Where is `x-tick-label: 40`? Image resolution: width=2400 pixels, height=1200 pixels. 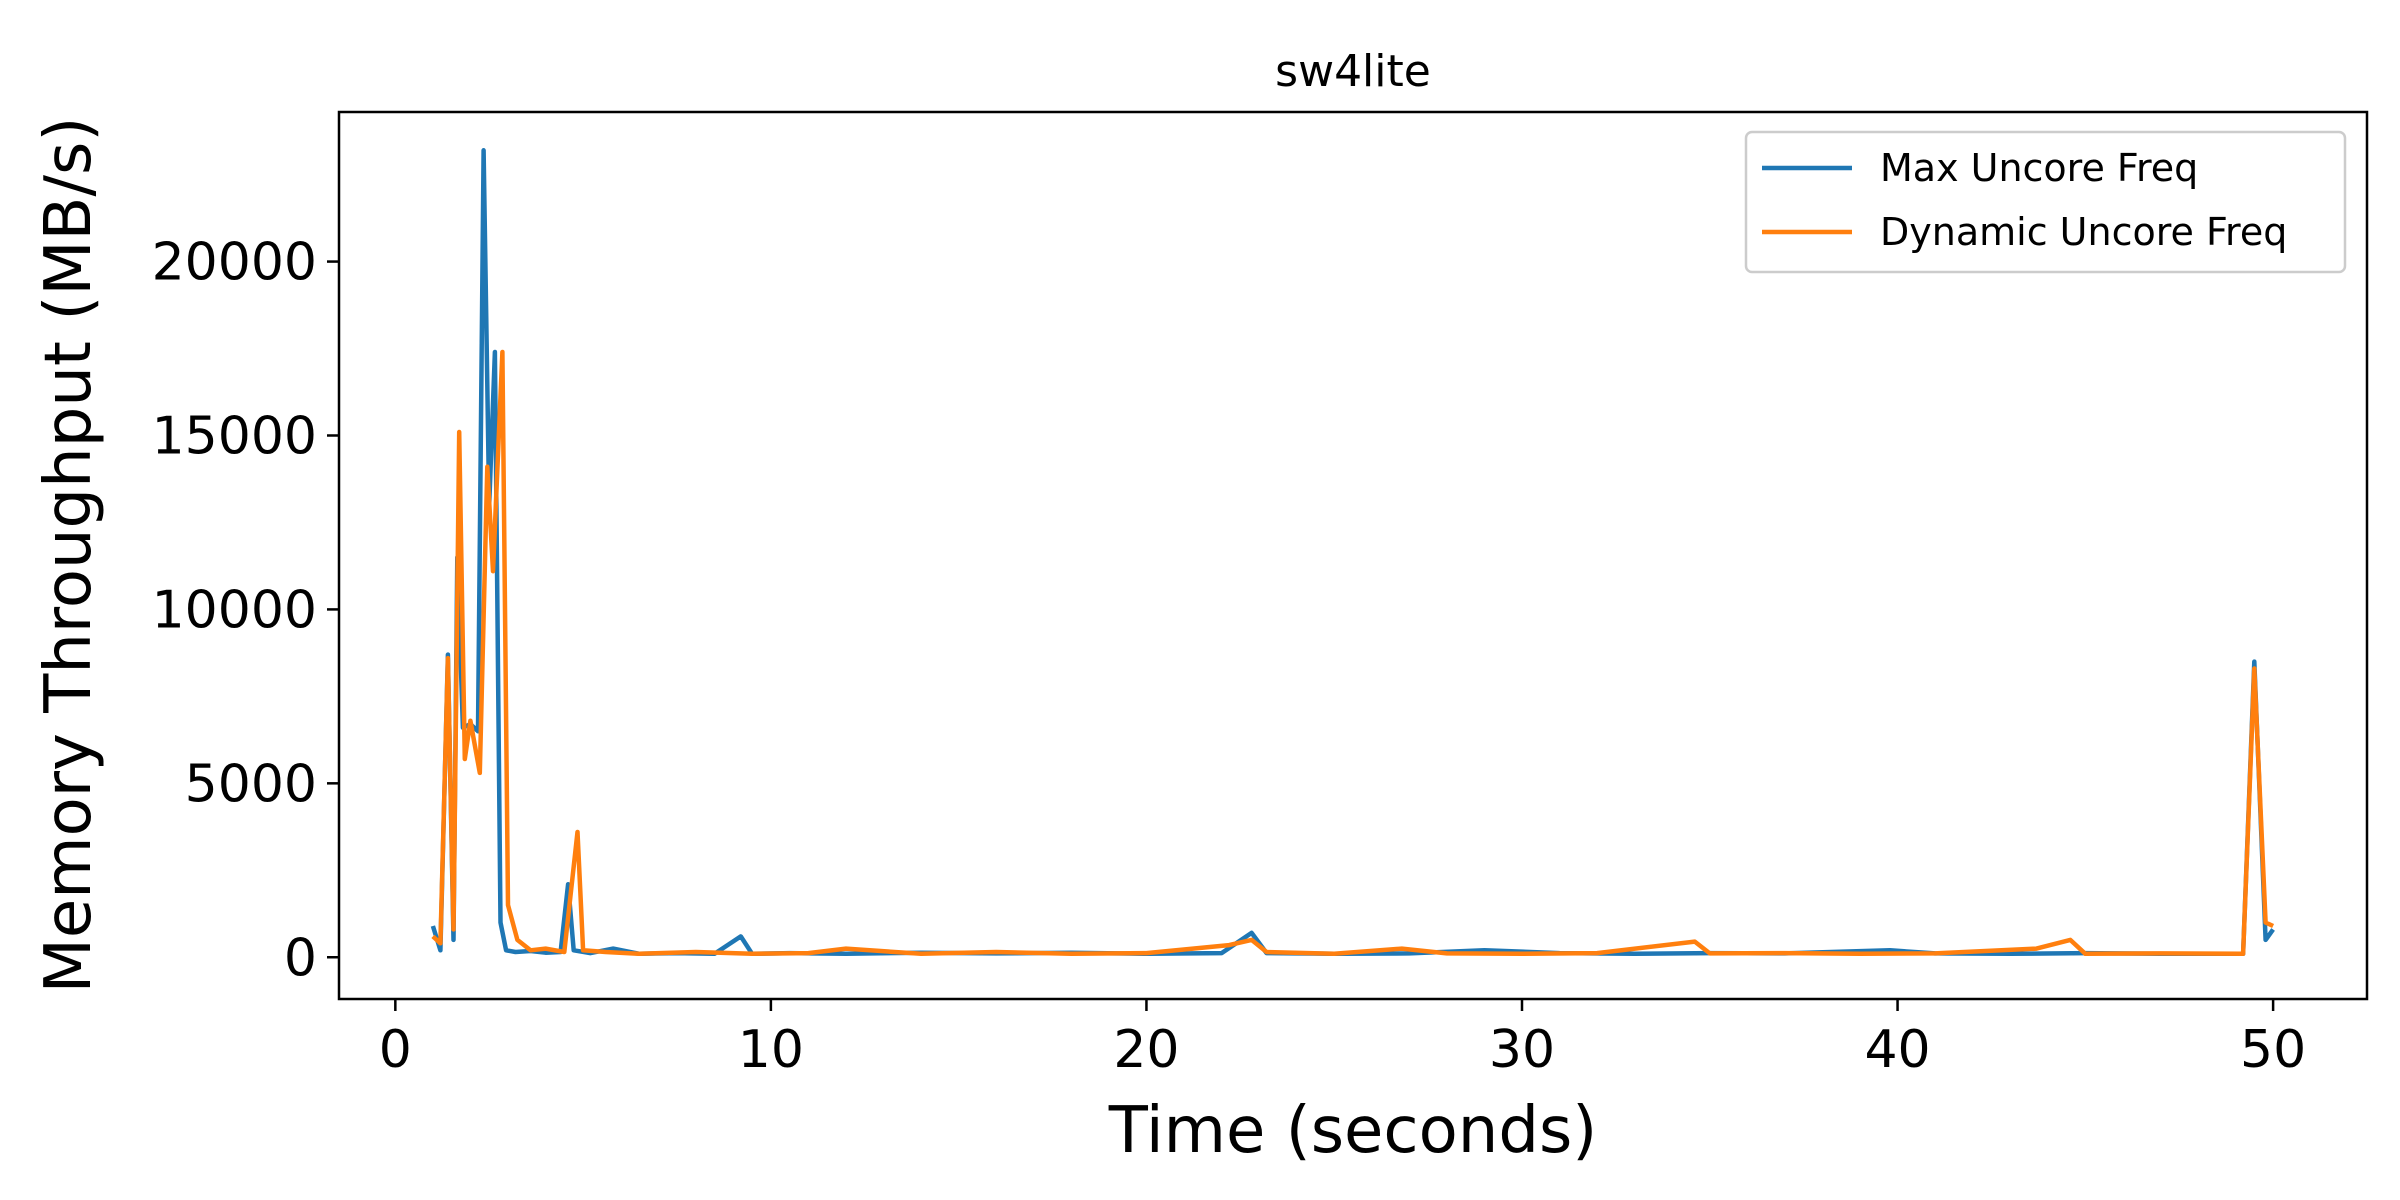 x-tick-label: 40 is located at coordinates (1897, 1050).